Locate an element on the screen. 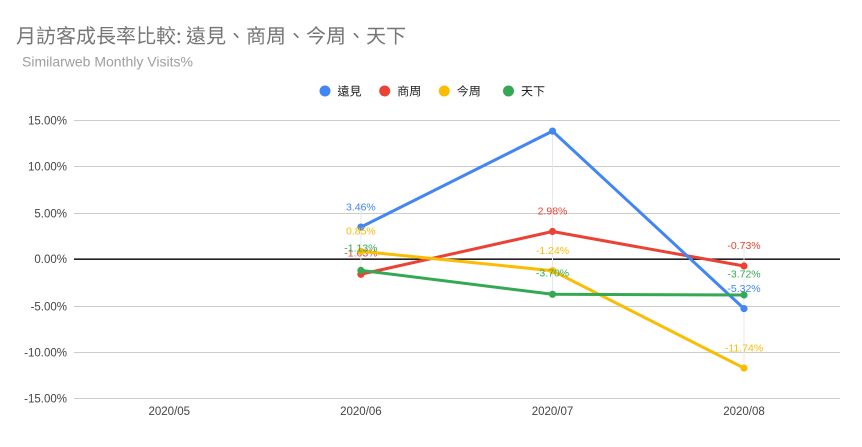 This screenshot has width=862, height=447. svg-text: -1.24% is located at coordinates (552, 251).